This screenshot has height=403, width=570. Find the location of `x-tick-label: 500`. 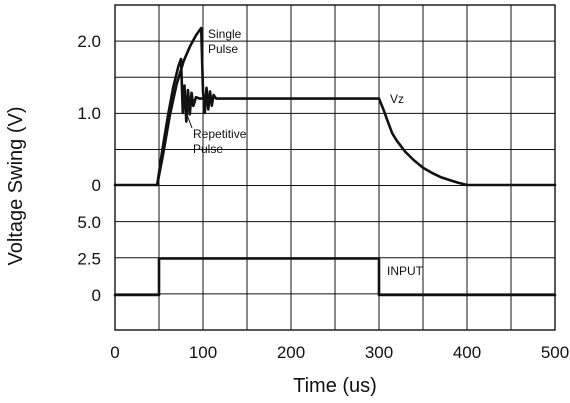

x-tick-label: 500 is located at coordinates (555, 352).